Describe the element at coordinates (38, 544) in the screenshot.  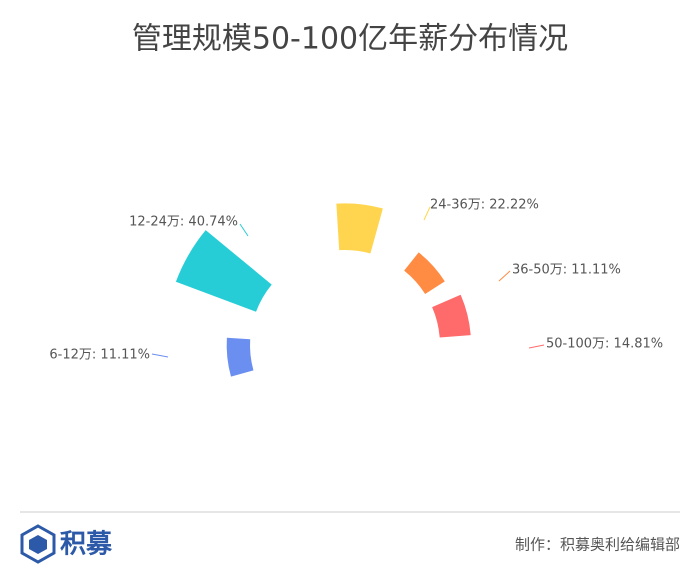
I see `footer-logo-icon` at that location.